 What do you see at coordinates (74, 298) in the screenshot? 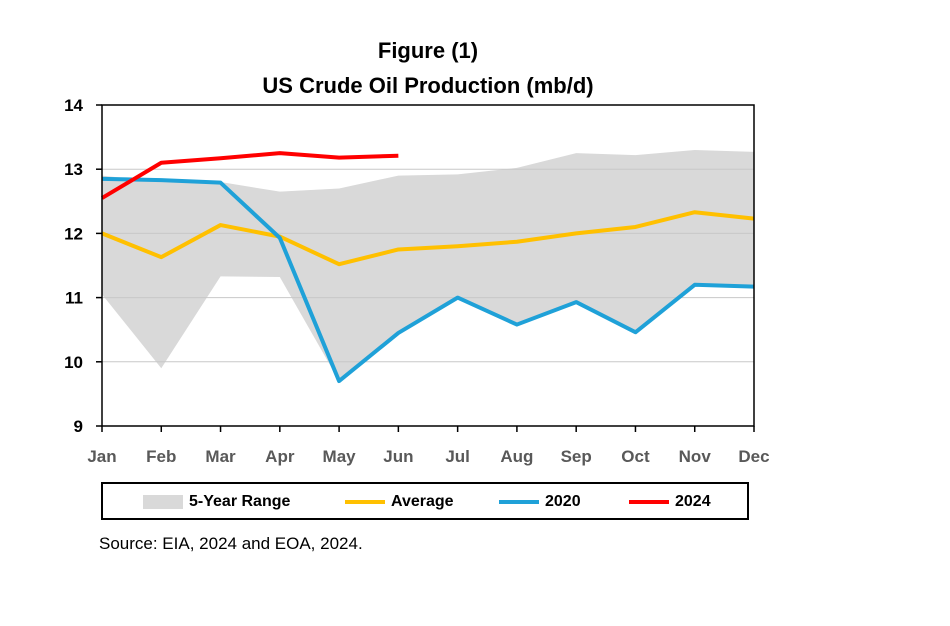
I see `y-tick-label-11: 11` at bounding box center [74, 298].